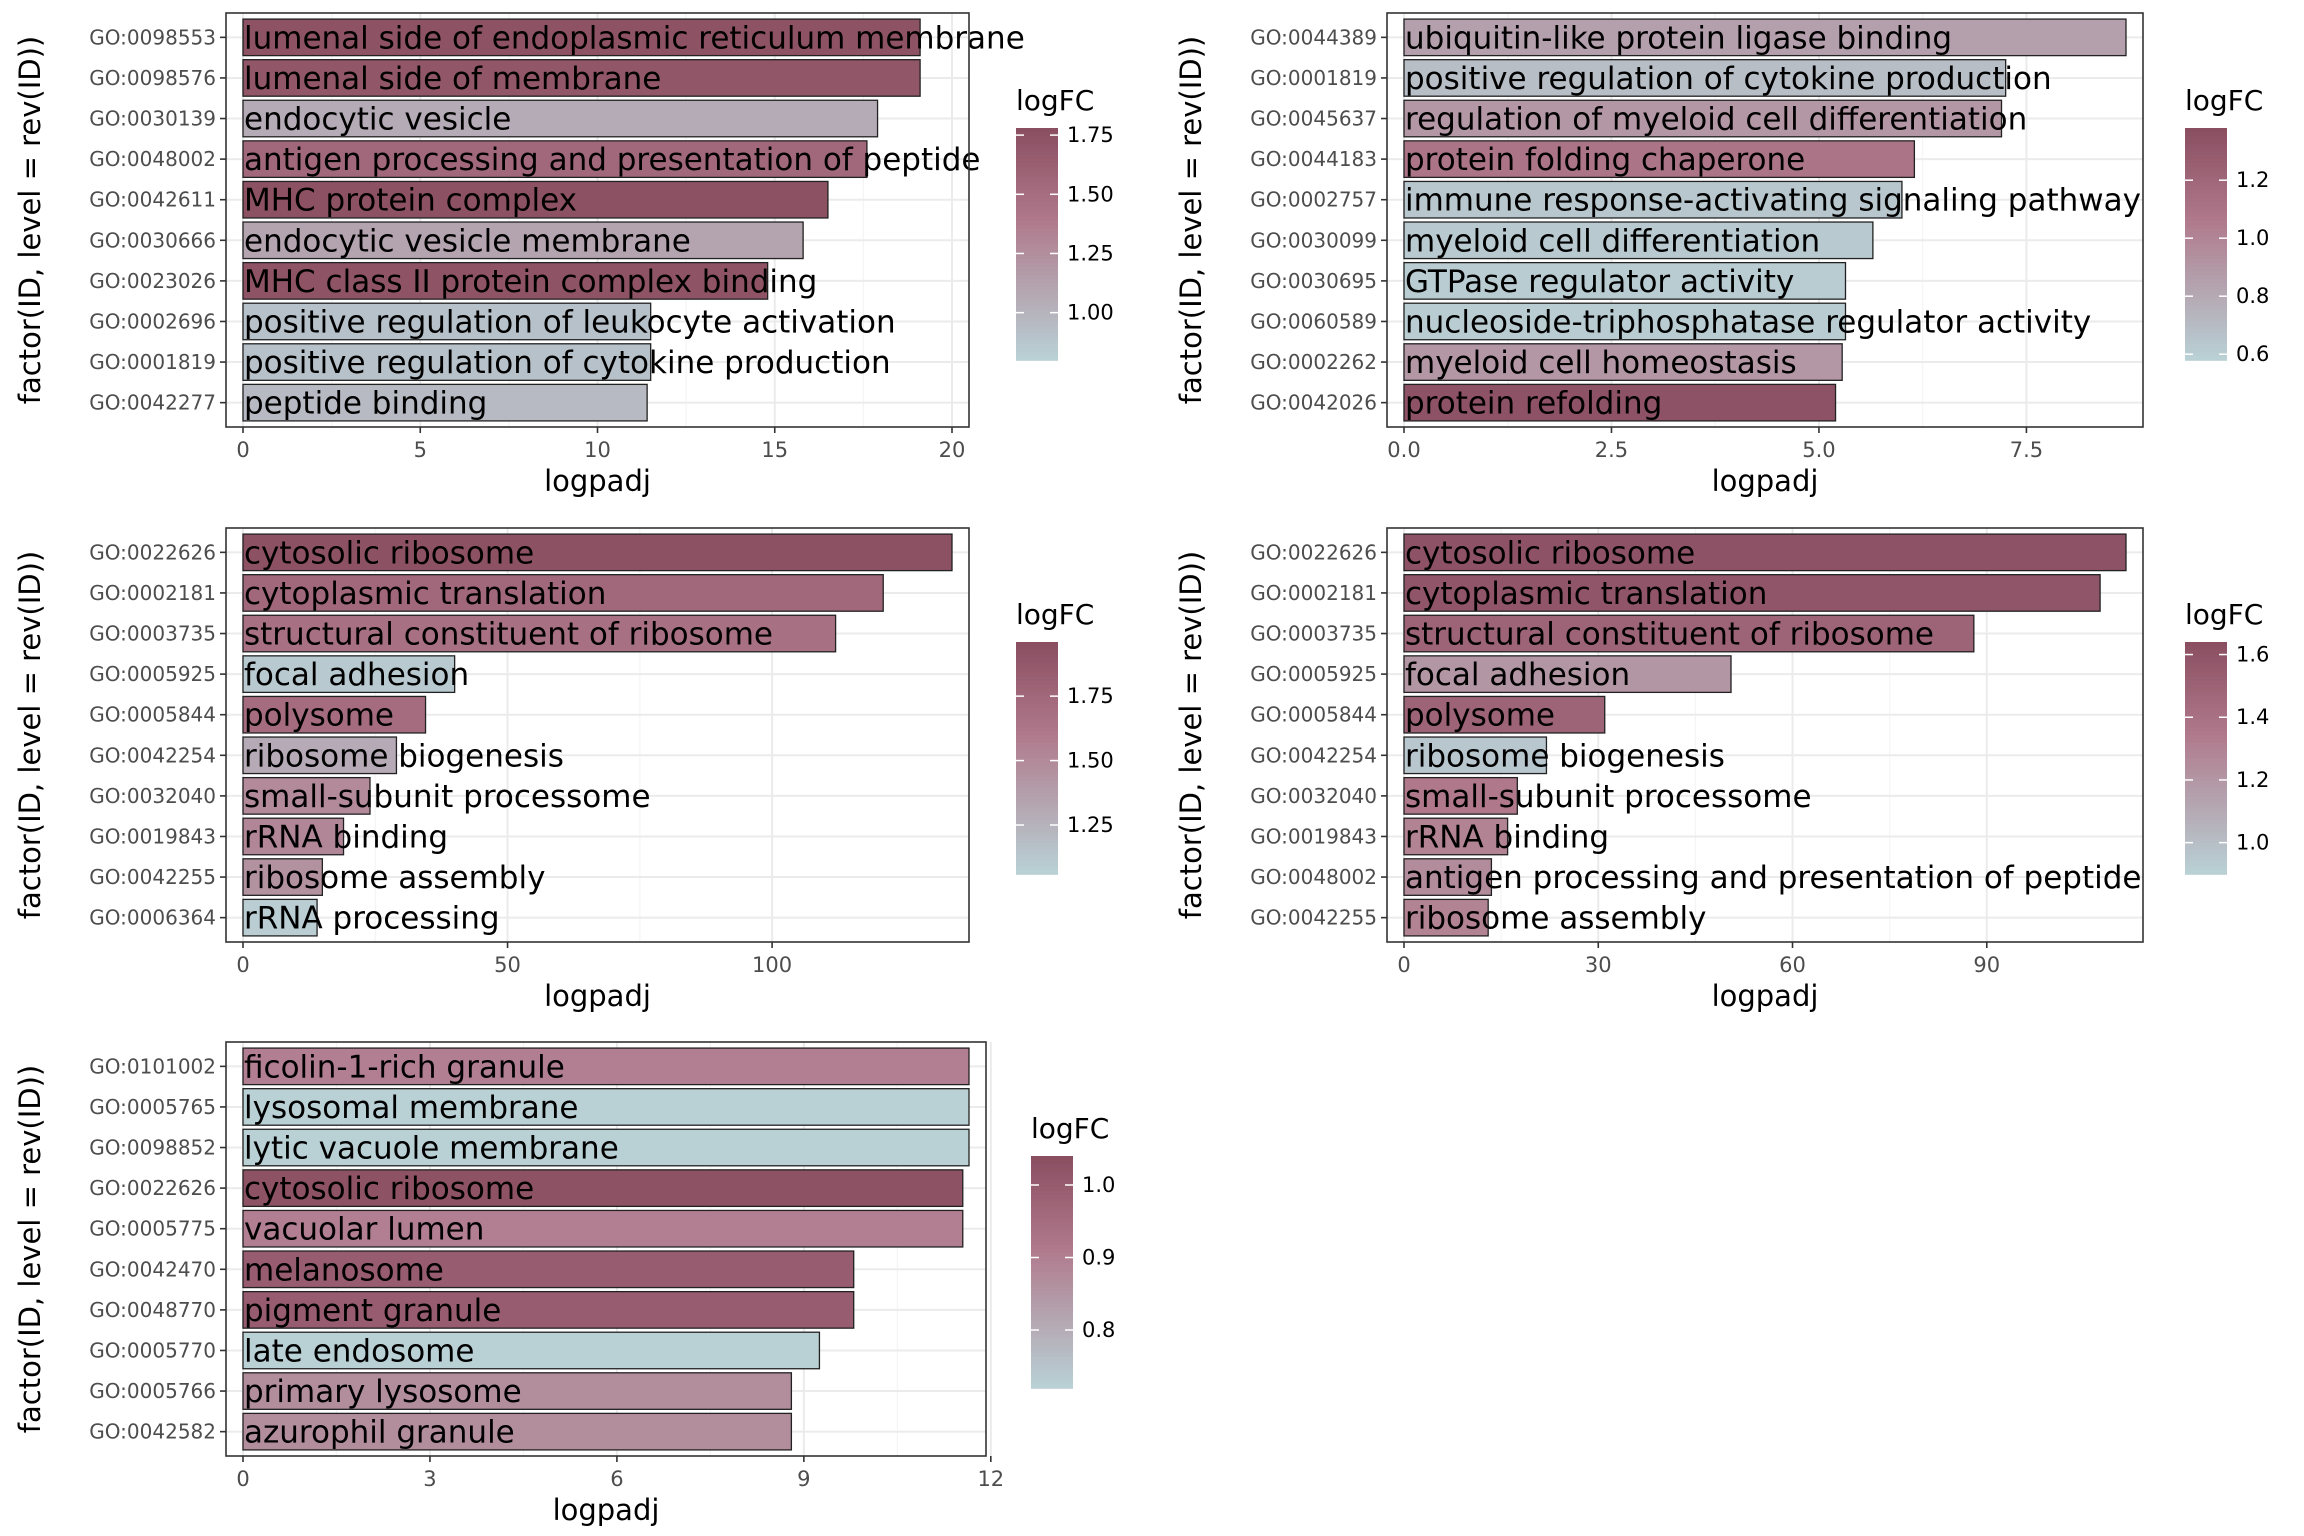 This screenshot has height=1536, width=2304. What do you see at coordinates (1475, 755) in the screenshot?
I see `bar-GO:0042254` at bounding box center [1475, 755].